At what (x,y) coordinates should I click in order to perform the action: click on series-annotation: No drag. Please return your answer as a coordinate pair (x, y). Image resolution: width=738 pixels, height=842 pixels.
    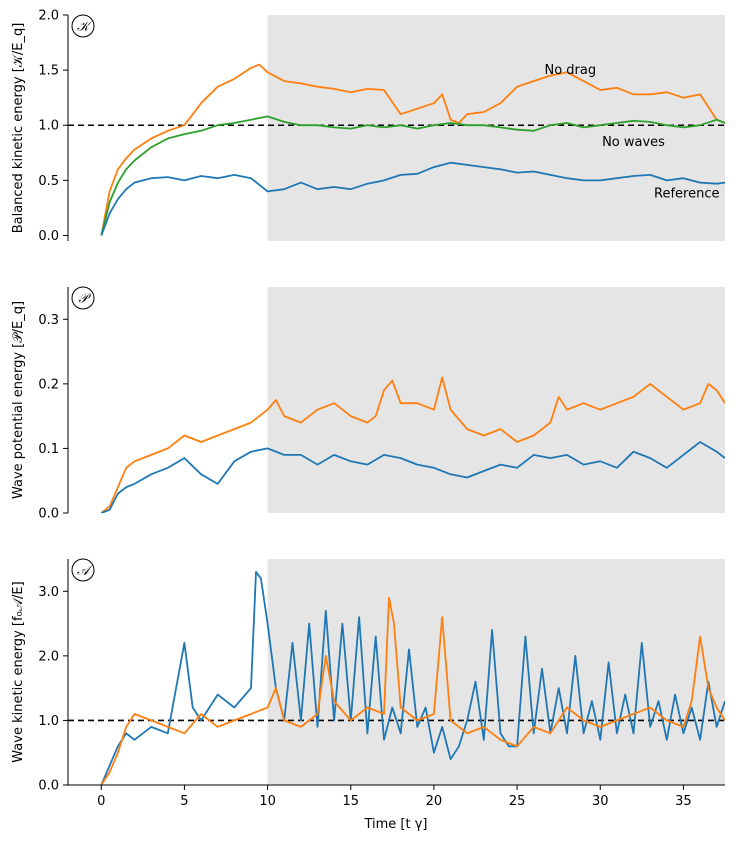
    Looking at the image, I should click on (570, 70).